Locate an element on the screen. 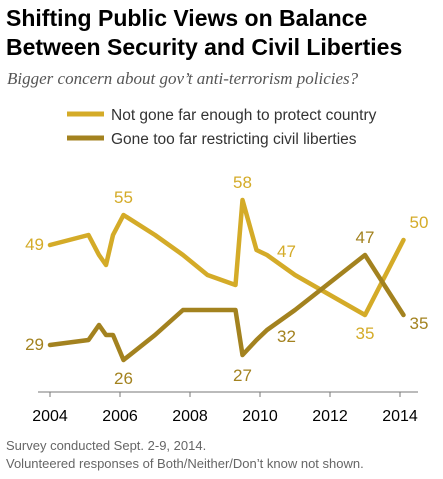  x-tick-label: 2008 is located at coordinates (190, 416).